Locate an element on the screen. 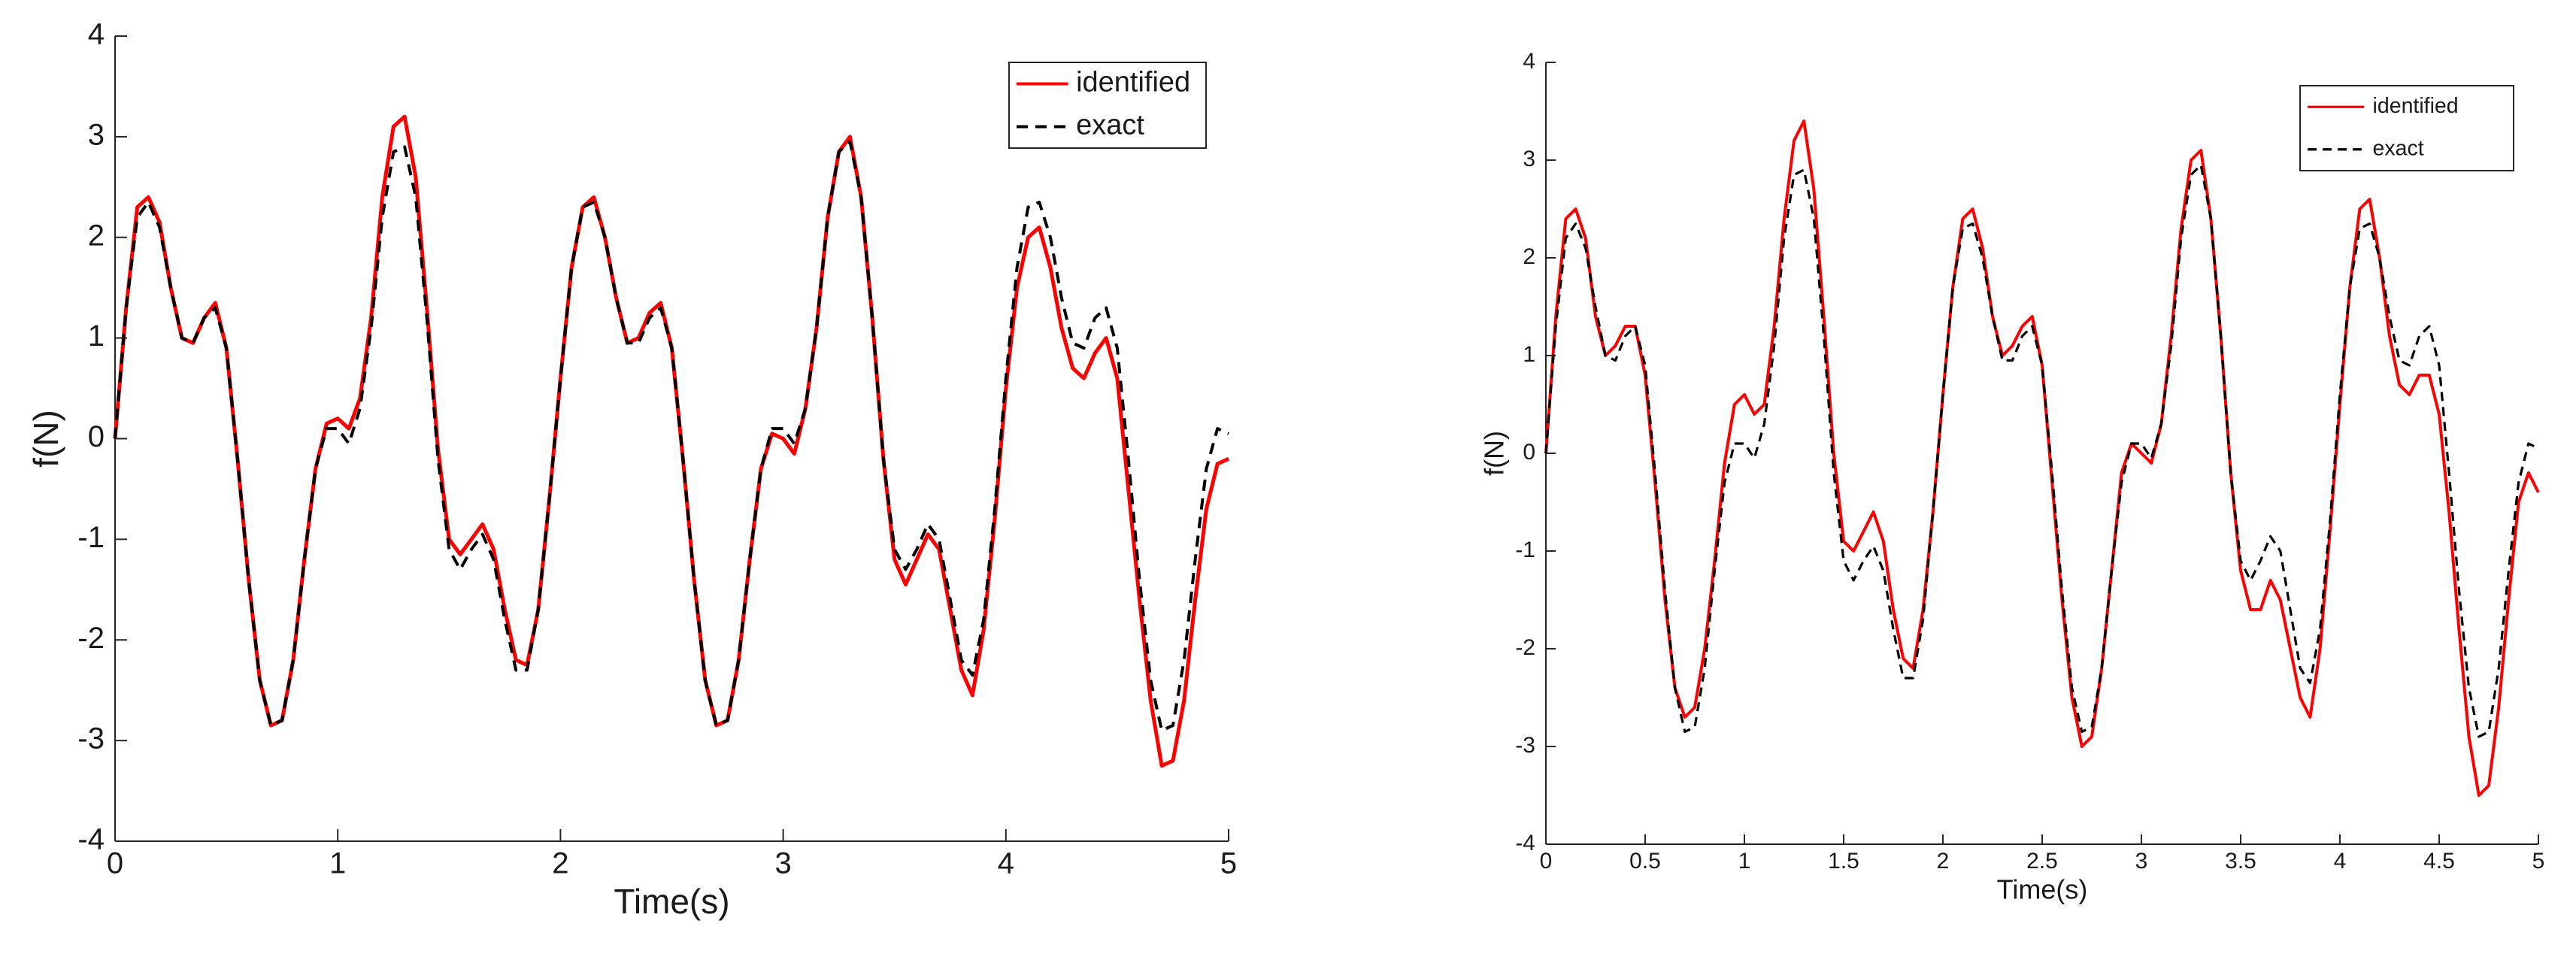 This screenshot has width=2576, height=972. x-tick-label: 0.5 is located at coordinates (1645, 861).